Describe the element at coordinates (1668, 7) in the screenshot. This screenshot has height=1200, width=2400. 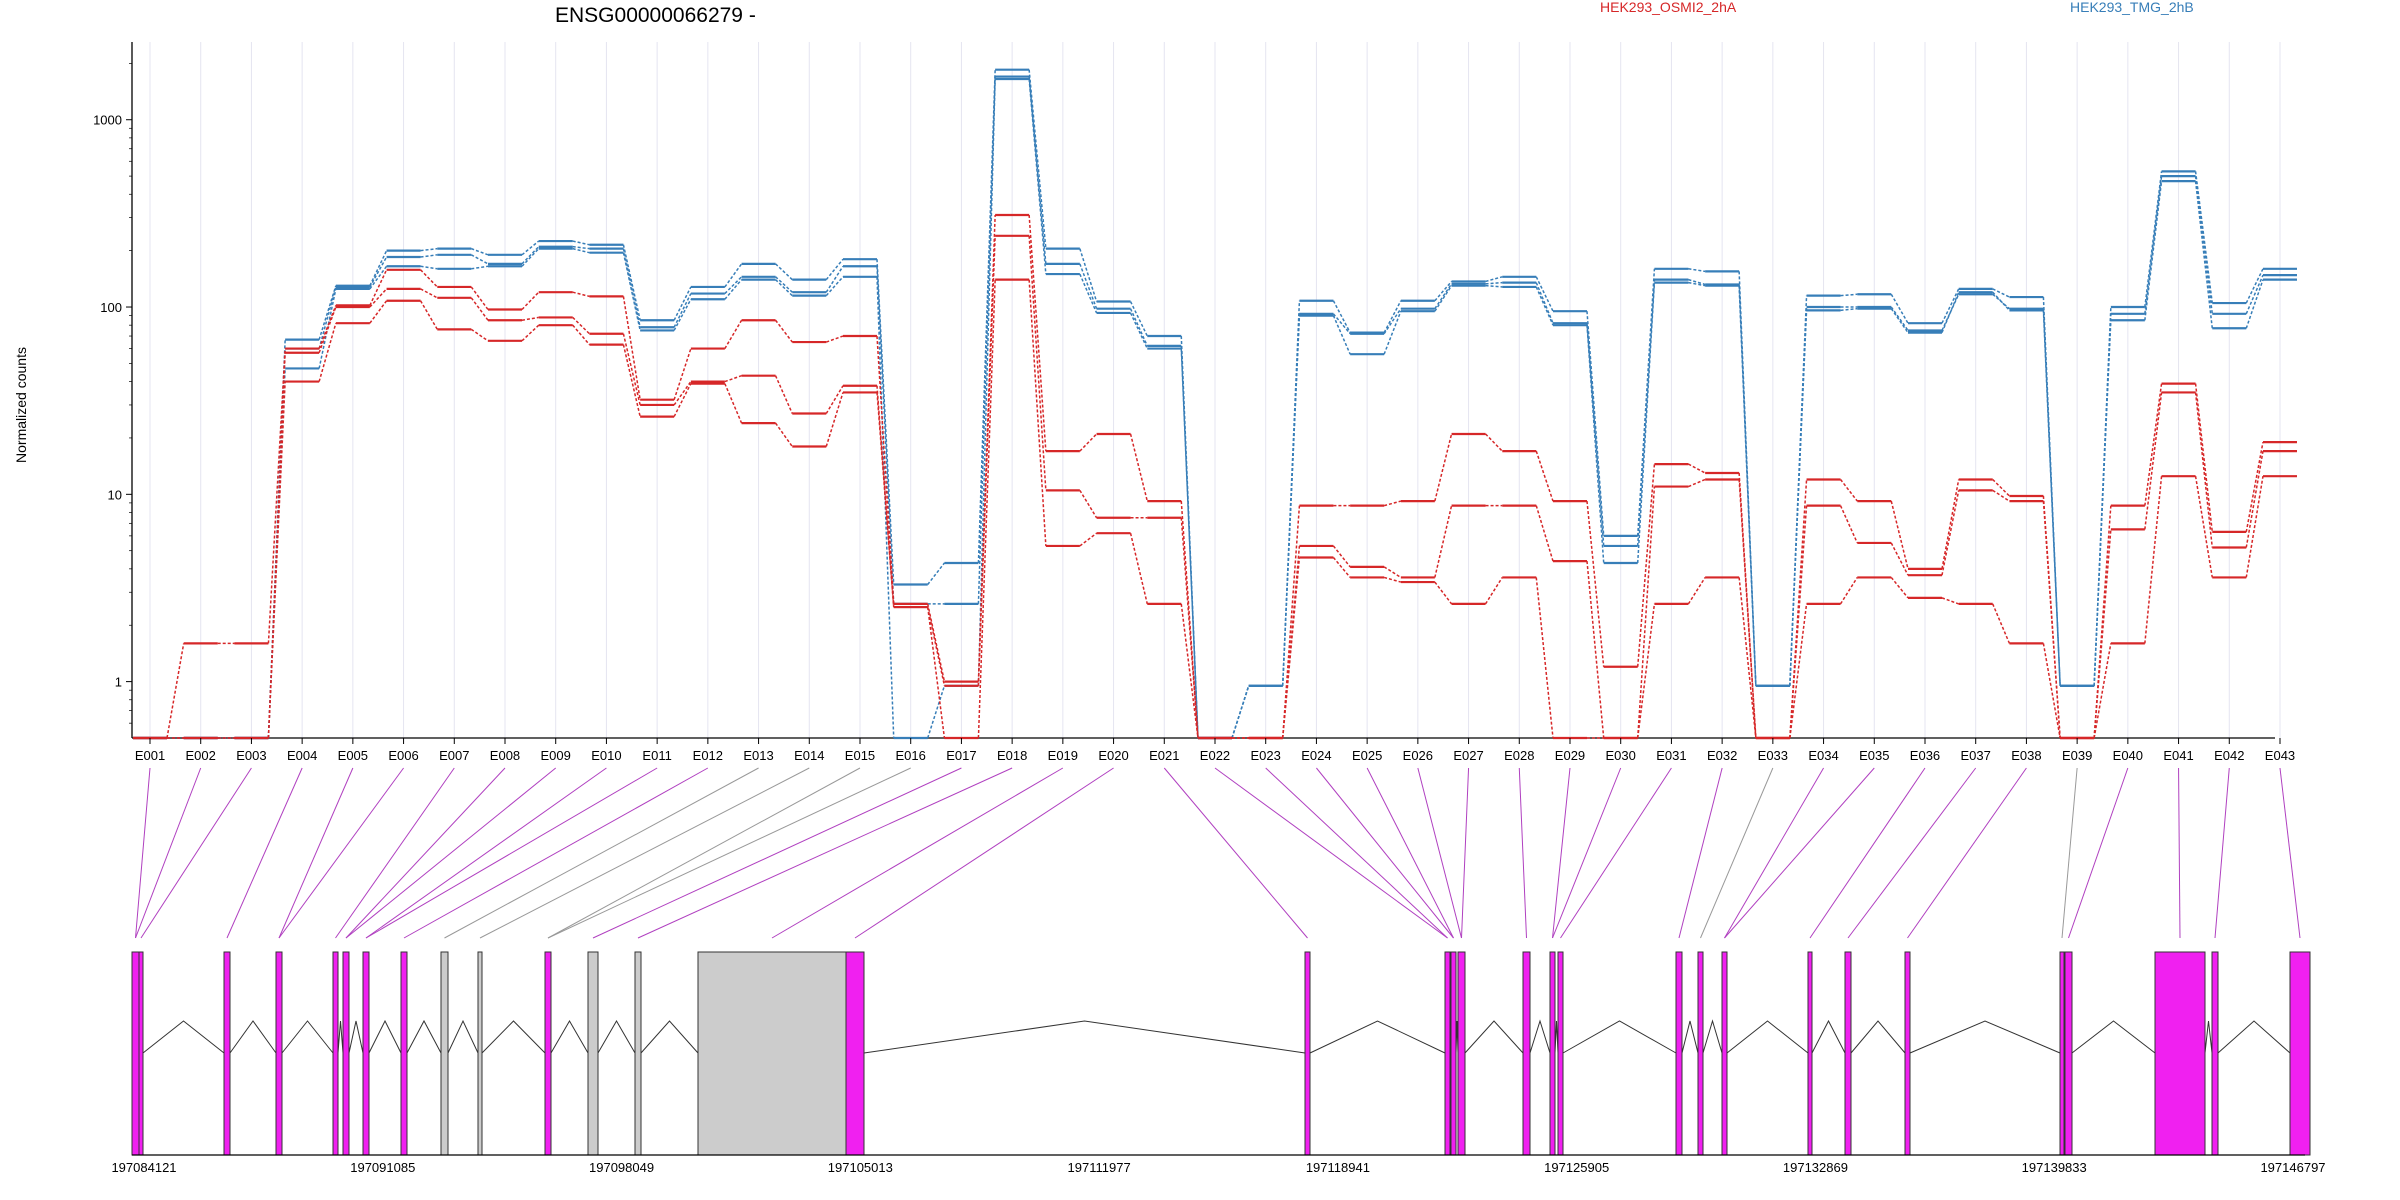
I see `legend-entry-osmi2: HEK293_OSMI2_2hA` at that location.